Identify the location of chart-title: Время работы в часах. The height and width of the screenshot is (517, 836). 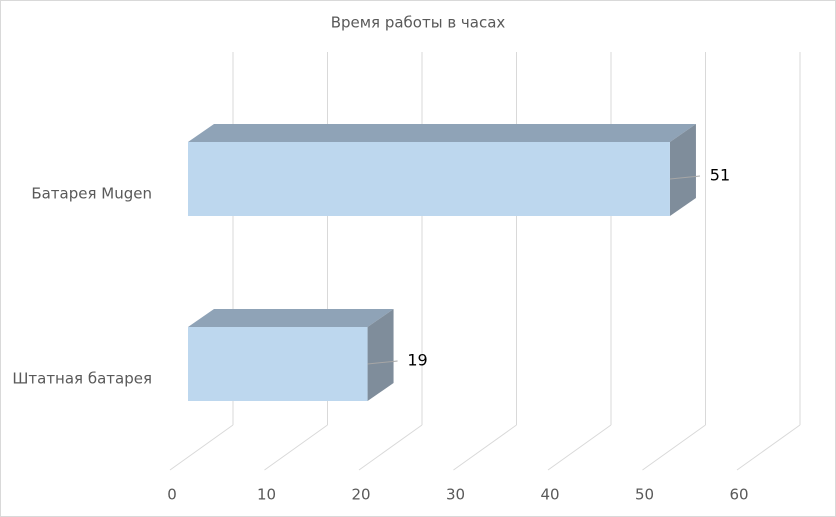
(418, 23).